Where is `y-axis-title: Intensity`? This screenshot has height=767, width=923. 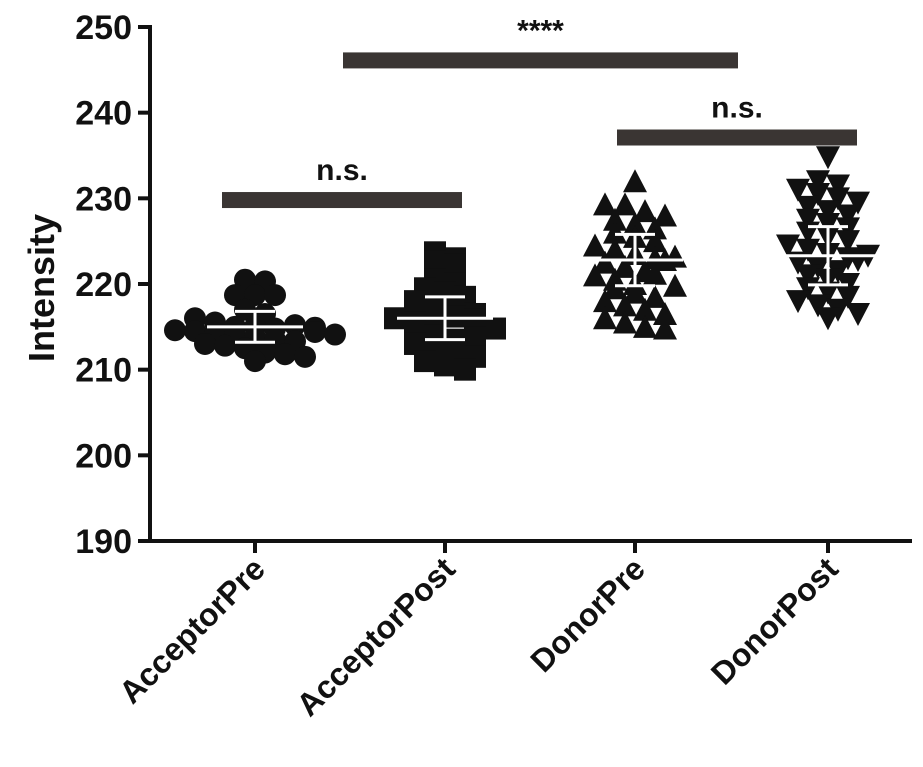 y-axis-title: Intensity is located at coordinates (41, 288).